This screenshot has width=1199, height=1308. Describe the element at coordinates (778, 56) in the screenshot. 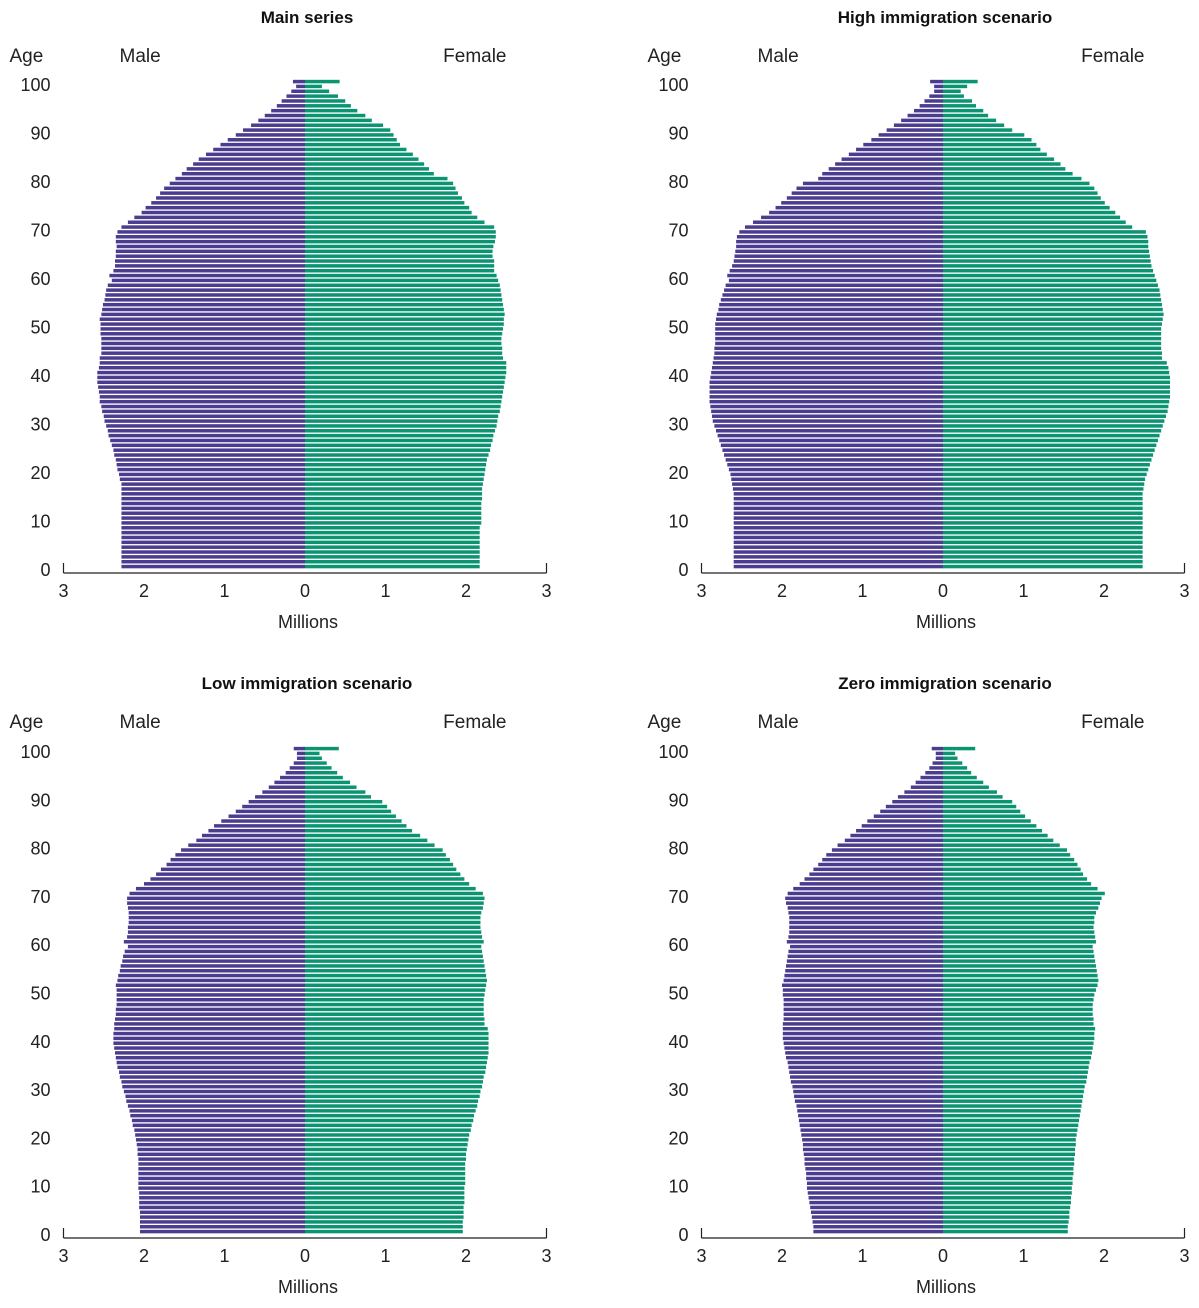

I see `male-label: Male` at that location.